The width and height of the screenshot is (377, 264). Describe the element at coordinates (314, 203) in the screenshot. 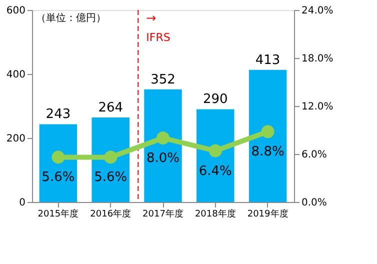

I see `y2-tick-label: 0.0%` at that location.